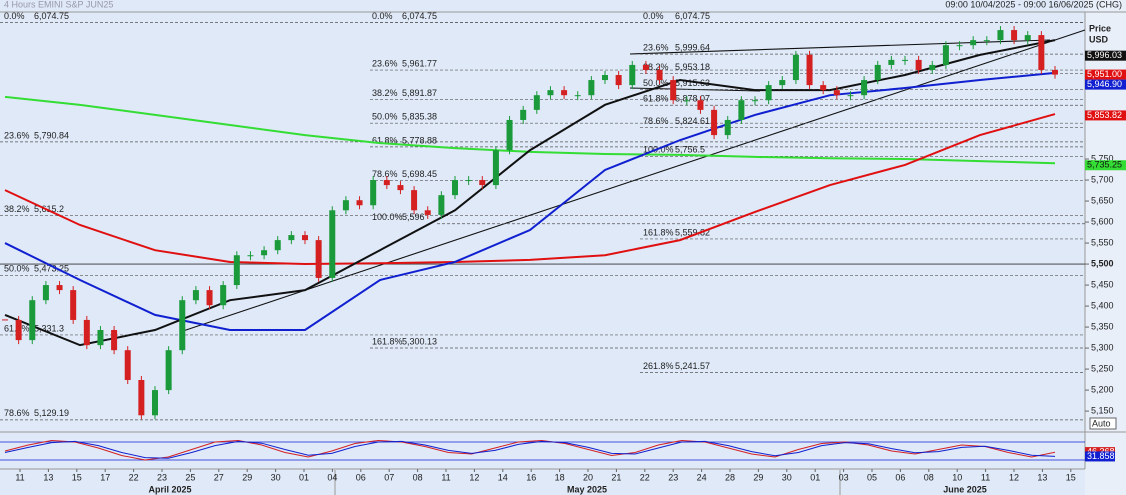 This screenshot has height=495, width=1126. I want to click on fib-price: 5,961.77, so click(419, 63).